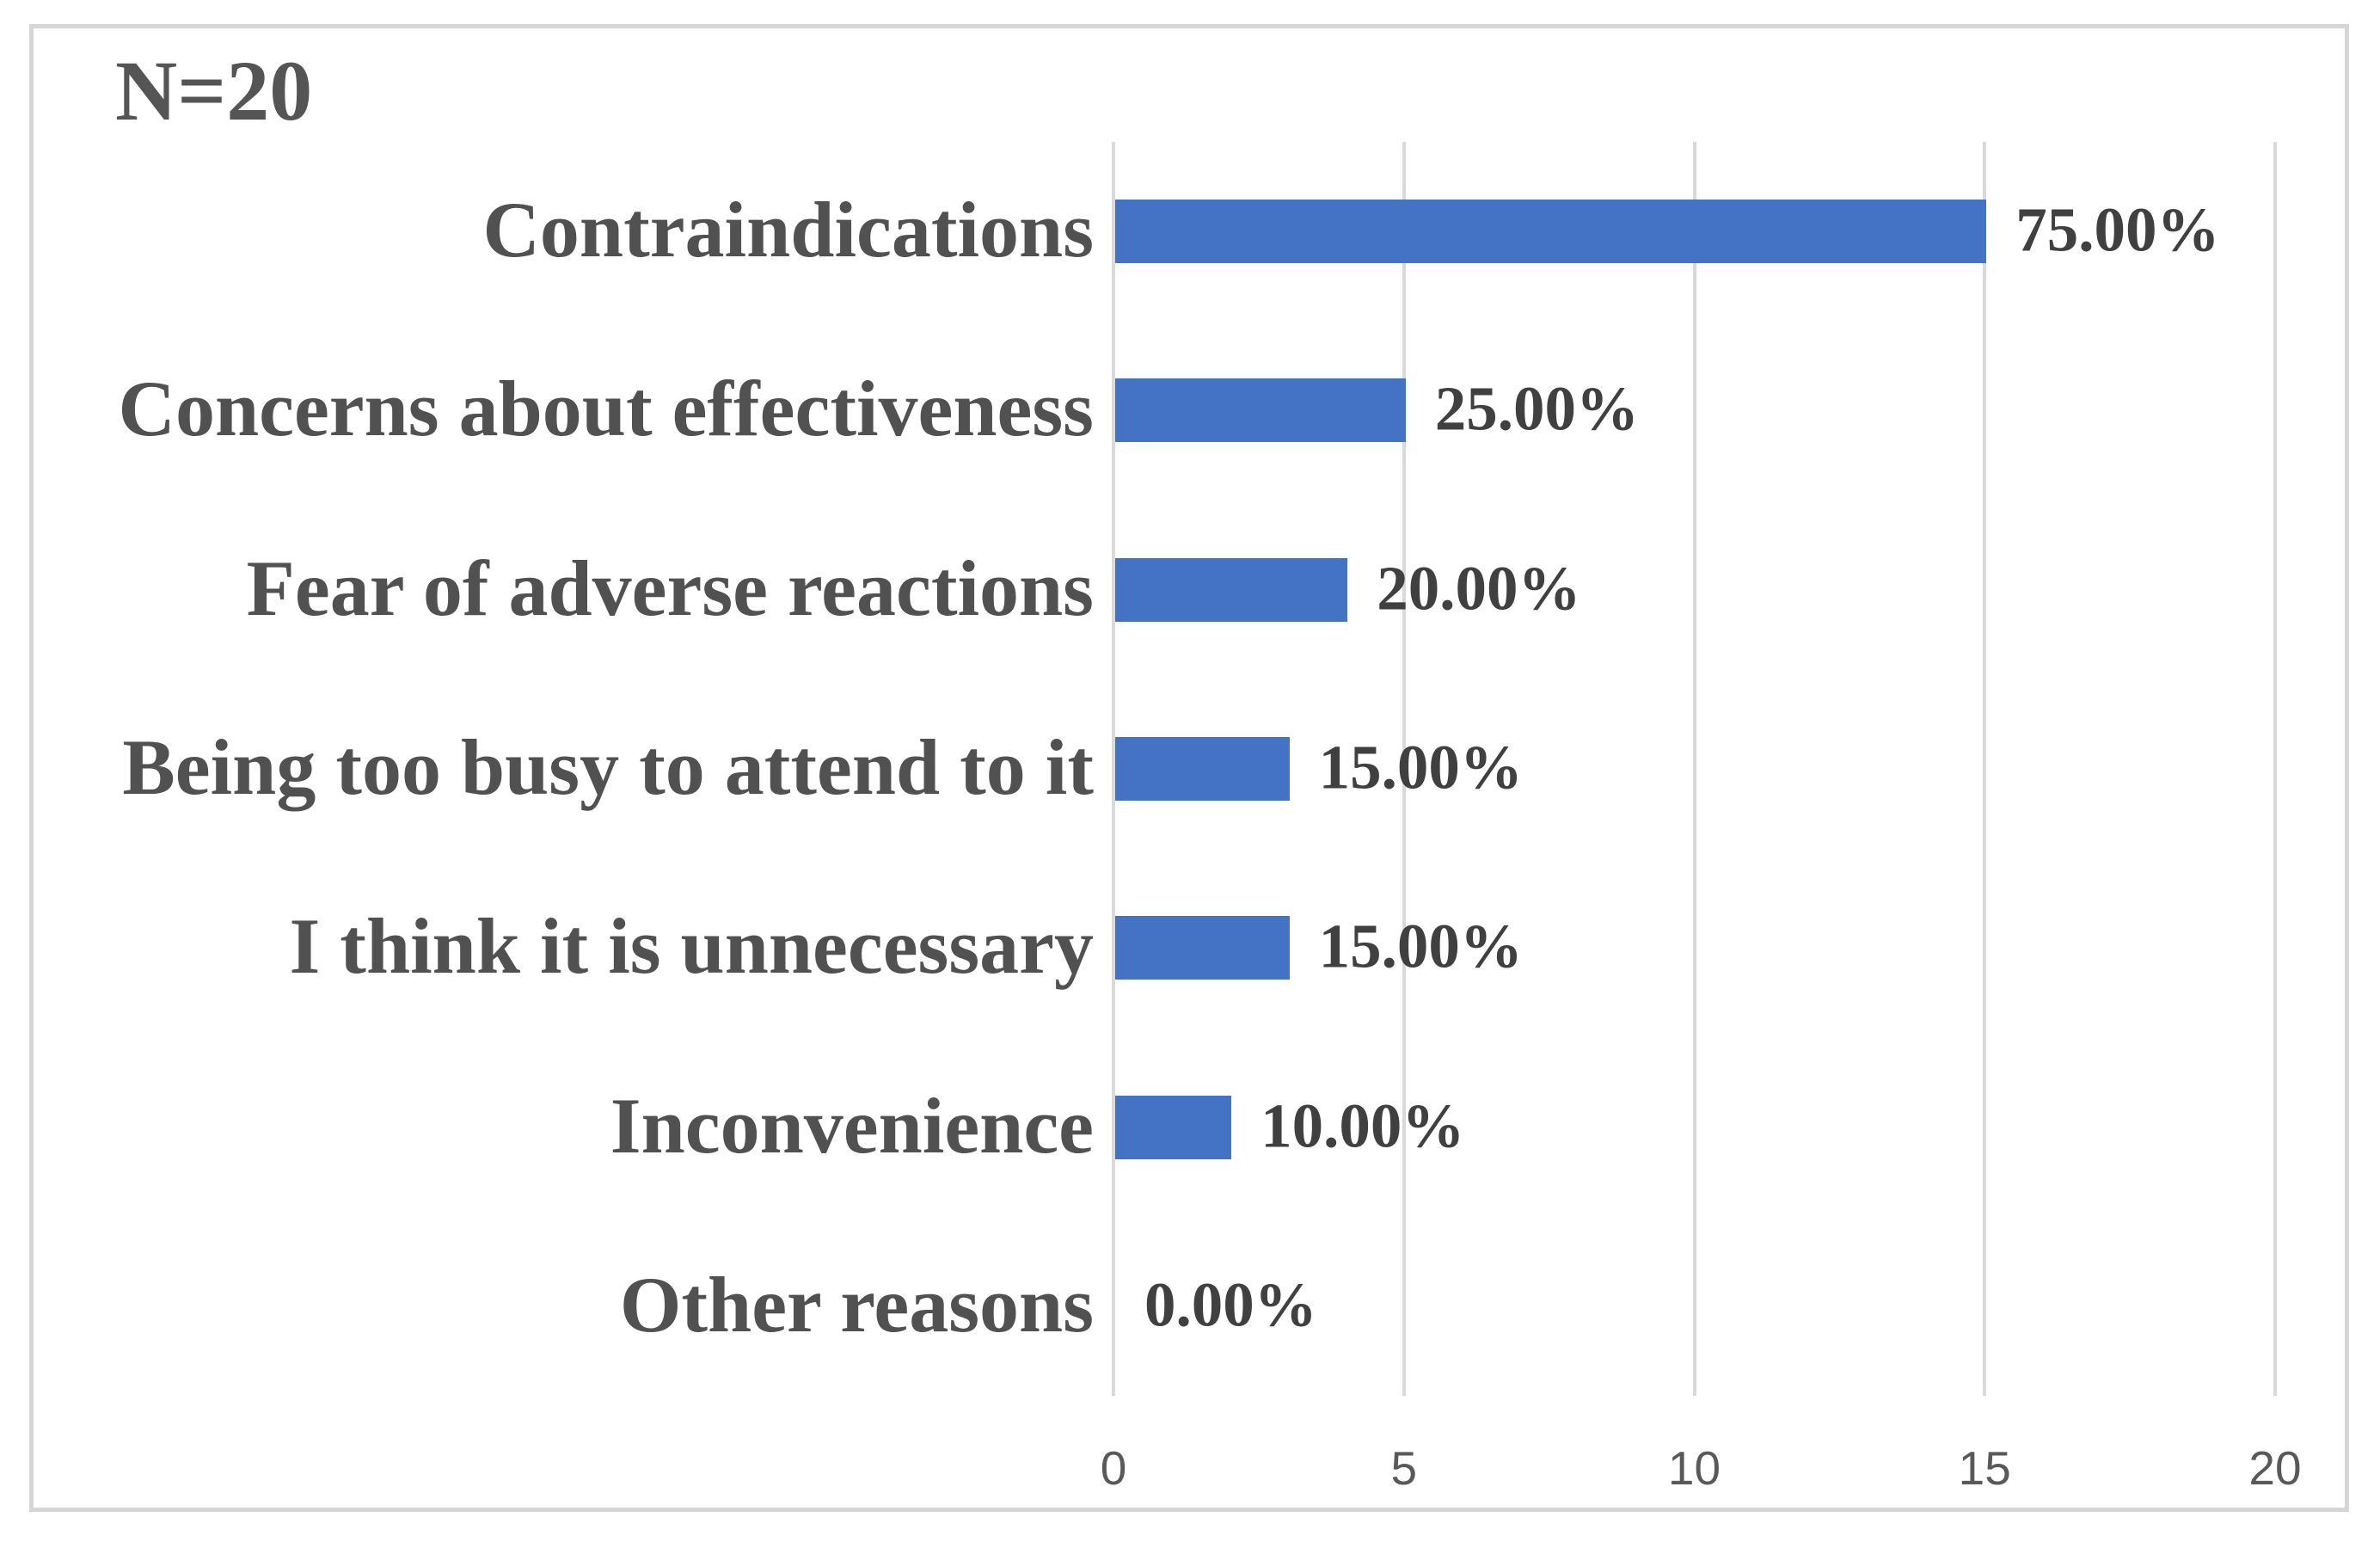 The image size is (2380, 1542). Describe the element at coordinates (1537, 408) in the screenshot. I see `data-label: 25.00%` at that location.